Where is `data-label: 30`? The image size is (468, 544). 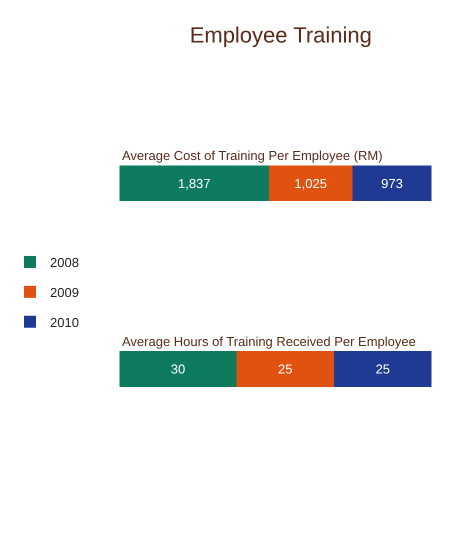 data-label: 30 is located at coordinates (178, 368).